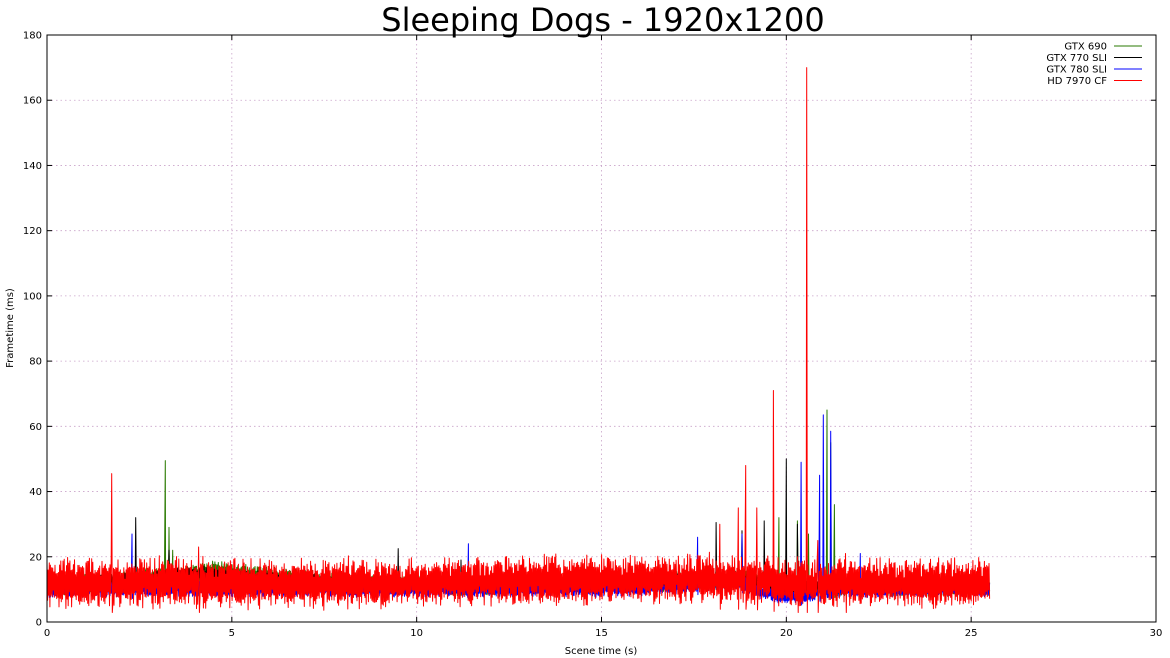 This screenshot has width=1170, height=658. Describe the element at coordinates (35, 492) in the screenshot. I see `y-tick-label: 40` at that location.